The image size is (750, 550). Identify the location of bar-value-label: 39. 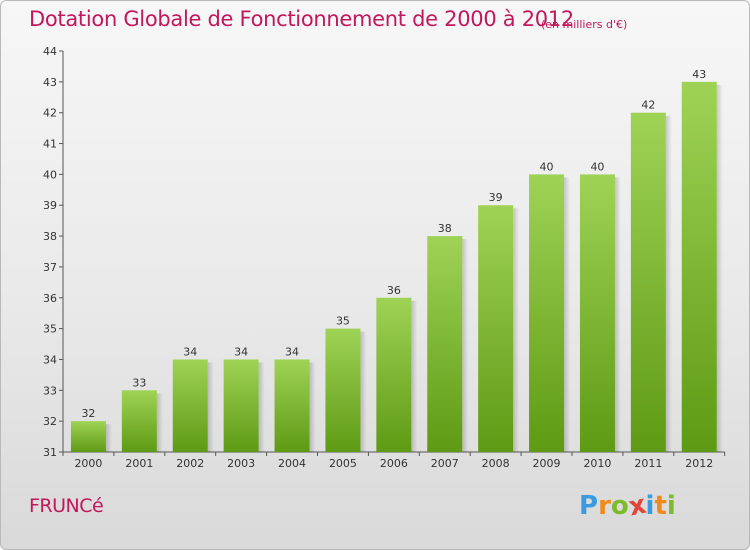
(496, 197).